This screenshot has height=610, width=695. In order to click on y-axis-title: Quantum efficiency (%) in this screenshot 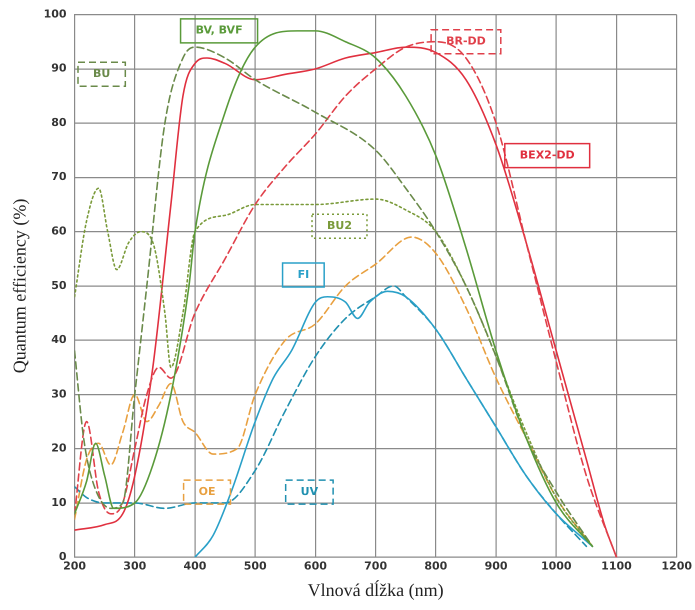, I will do `click(20, 286)`.